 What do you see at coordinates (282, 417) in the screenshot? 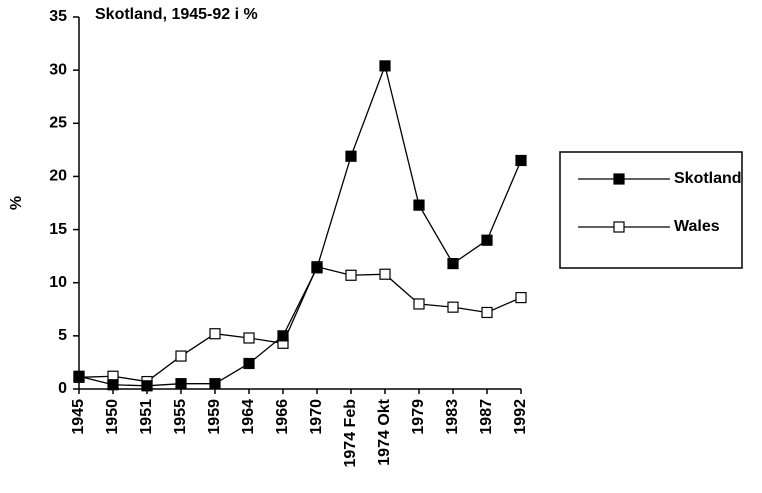
I see `x-tick-label: 1966` at bounding box center [282, 417].